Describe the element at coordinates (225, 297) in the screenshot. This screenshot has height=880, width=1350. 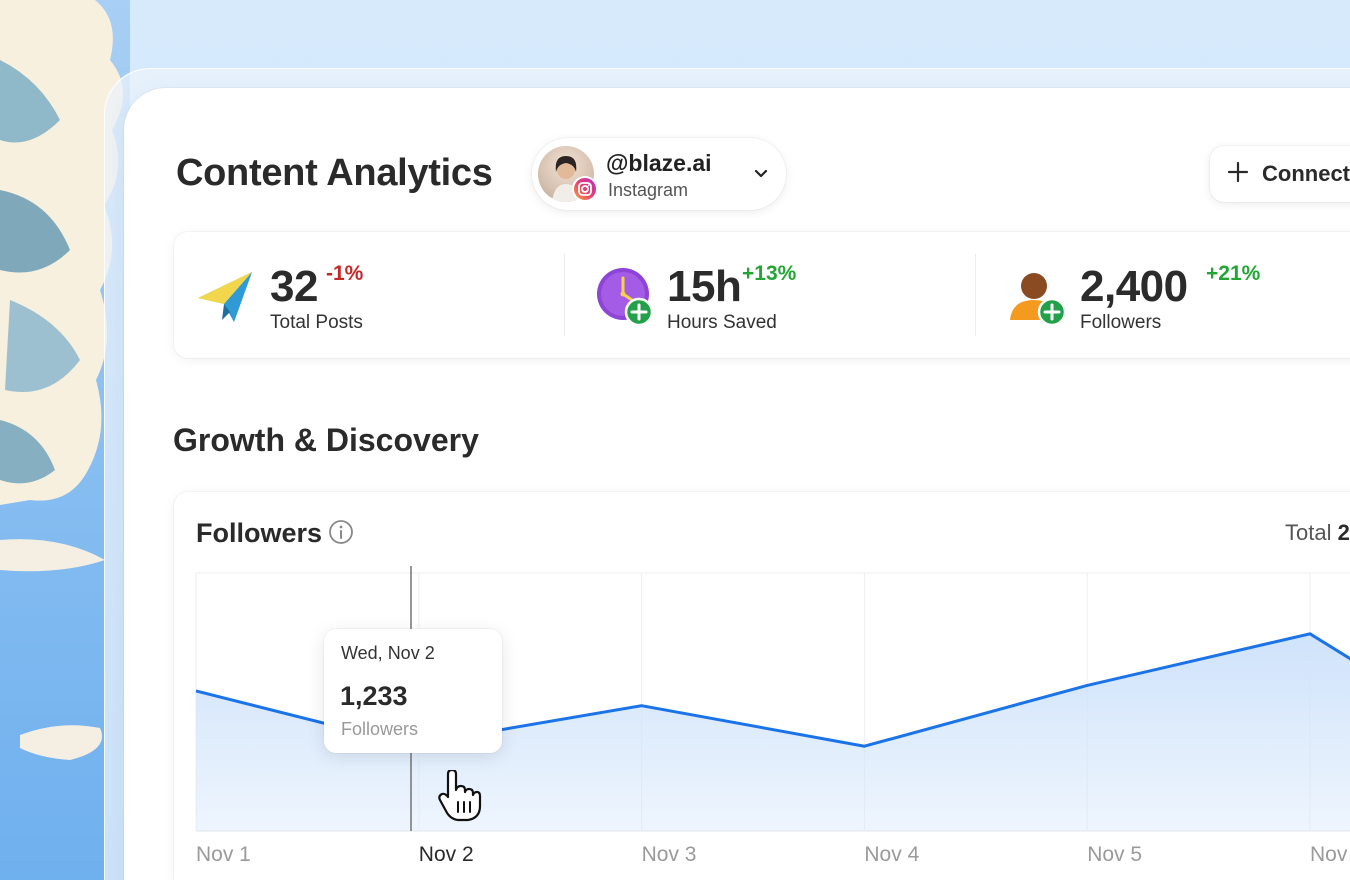
I see `paper-plane-icon` at that location.